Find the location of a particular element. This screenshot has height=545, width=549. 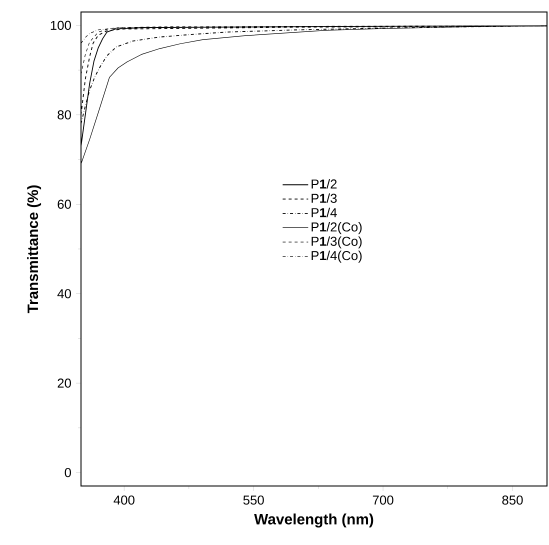

x-tick-label: 850 is located at coordinates (512, 500).